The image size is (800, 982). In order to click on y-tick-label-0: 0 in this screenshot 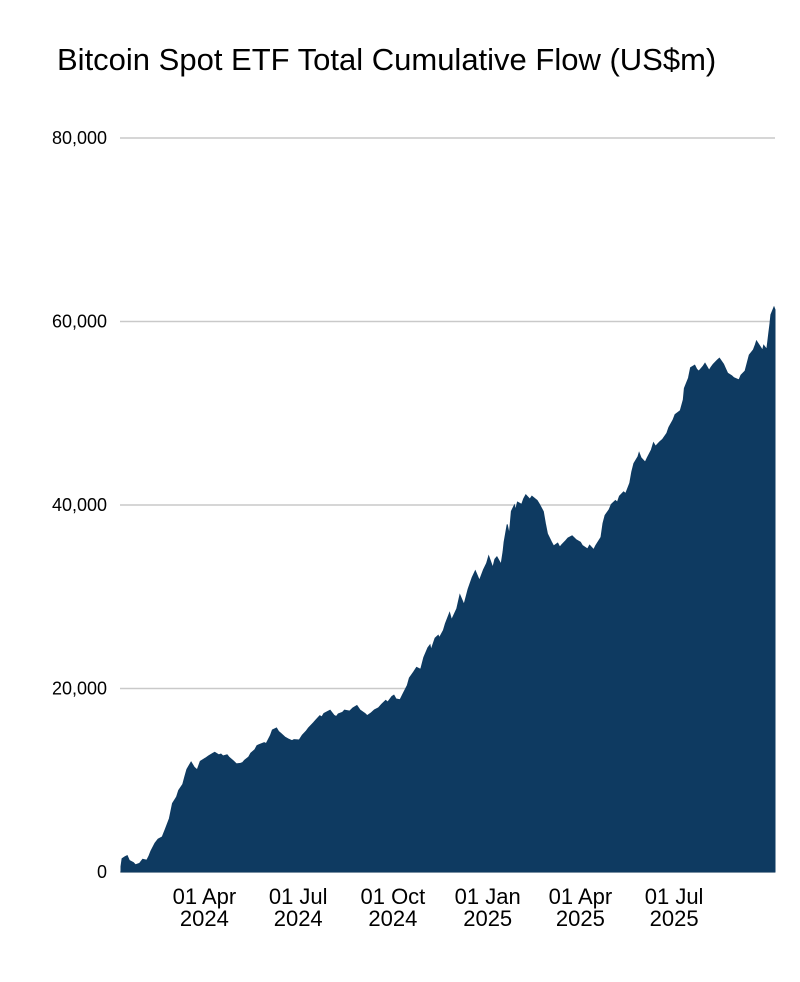, I will do `click(102, 872)`.